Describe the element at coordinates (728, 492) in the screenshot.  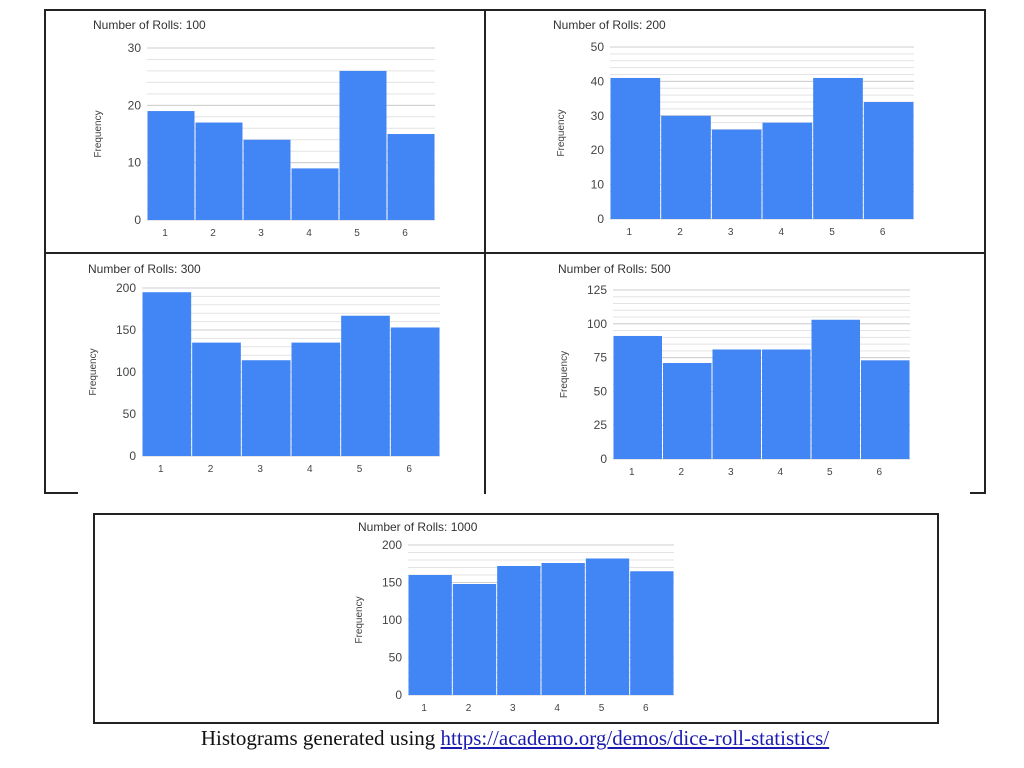
I see `frame-gap-right` at that location.